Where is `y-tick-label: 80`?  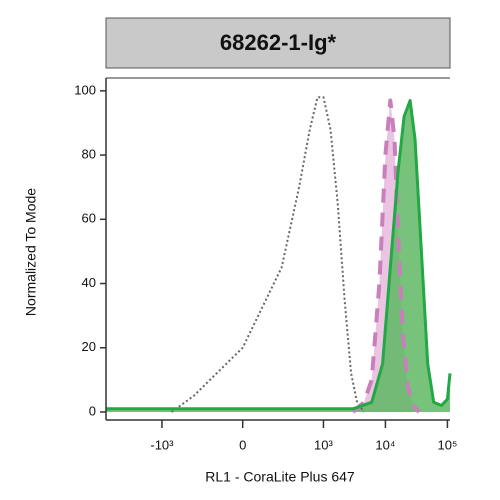
y-tick-label: 80 is located at coordinates (89, 154).